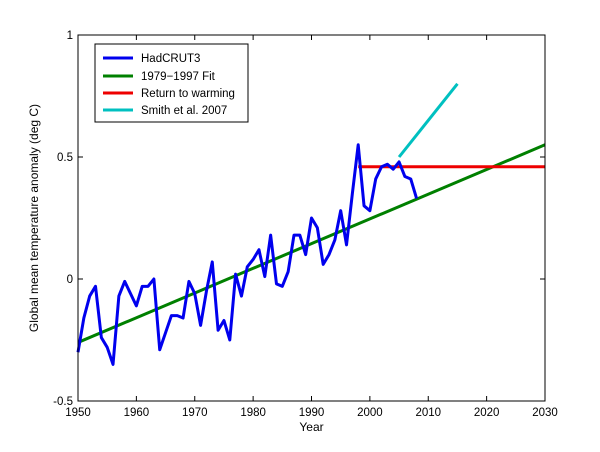 The height and width of the screenshot is (452, 600). What do you see at coordinates (370, 413) in the screenshot?
I see `x-tick-label: 2000` at bounding box center [370, 413].